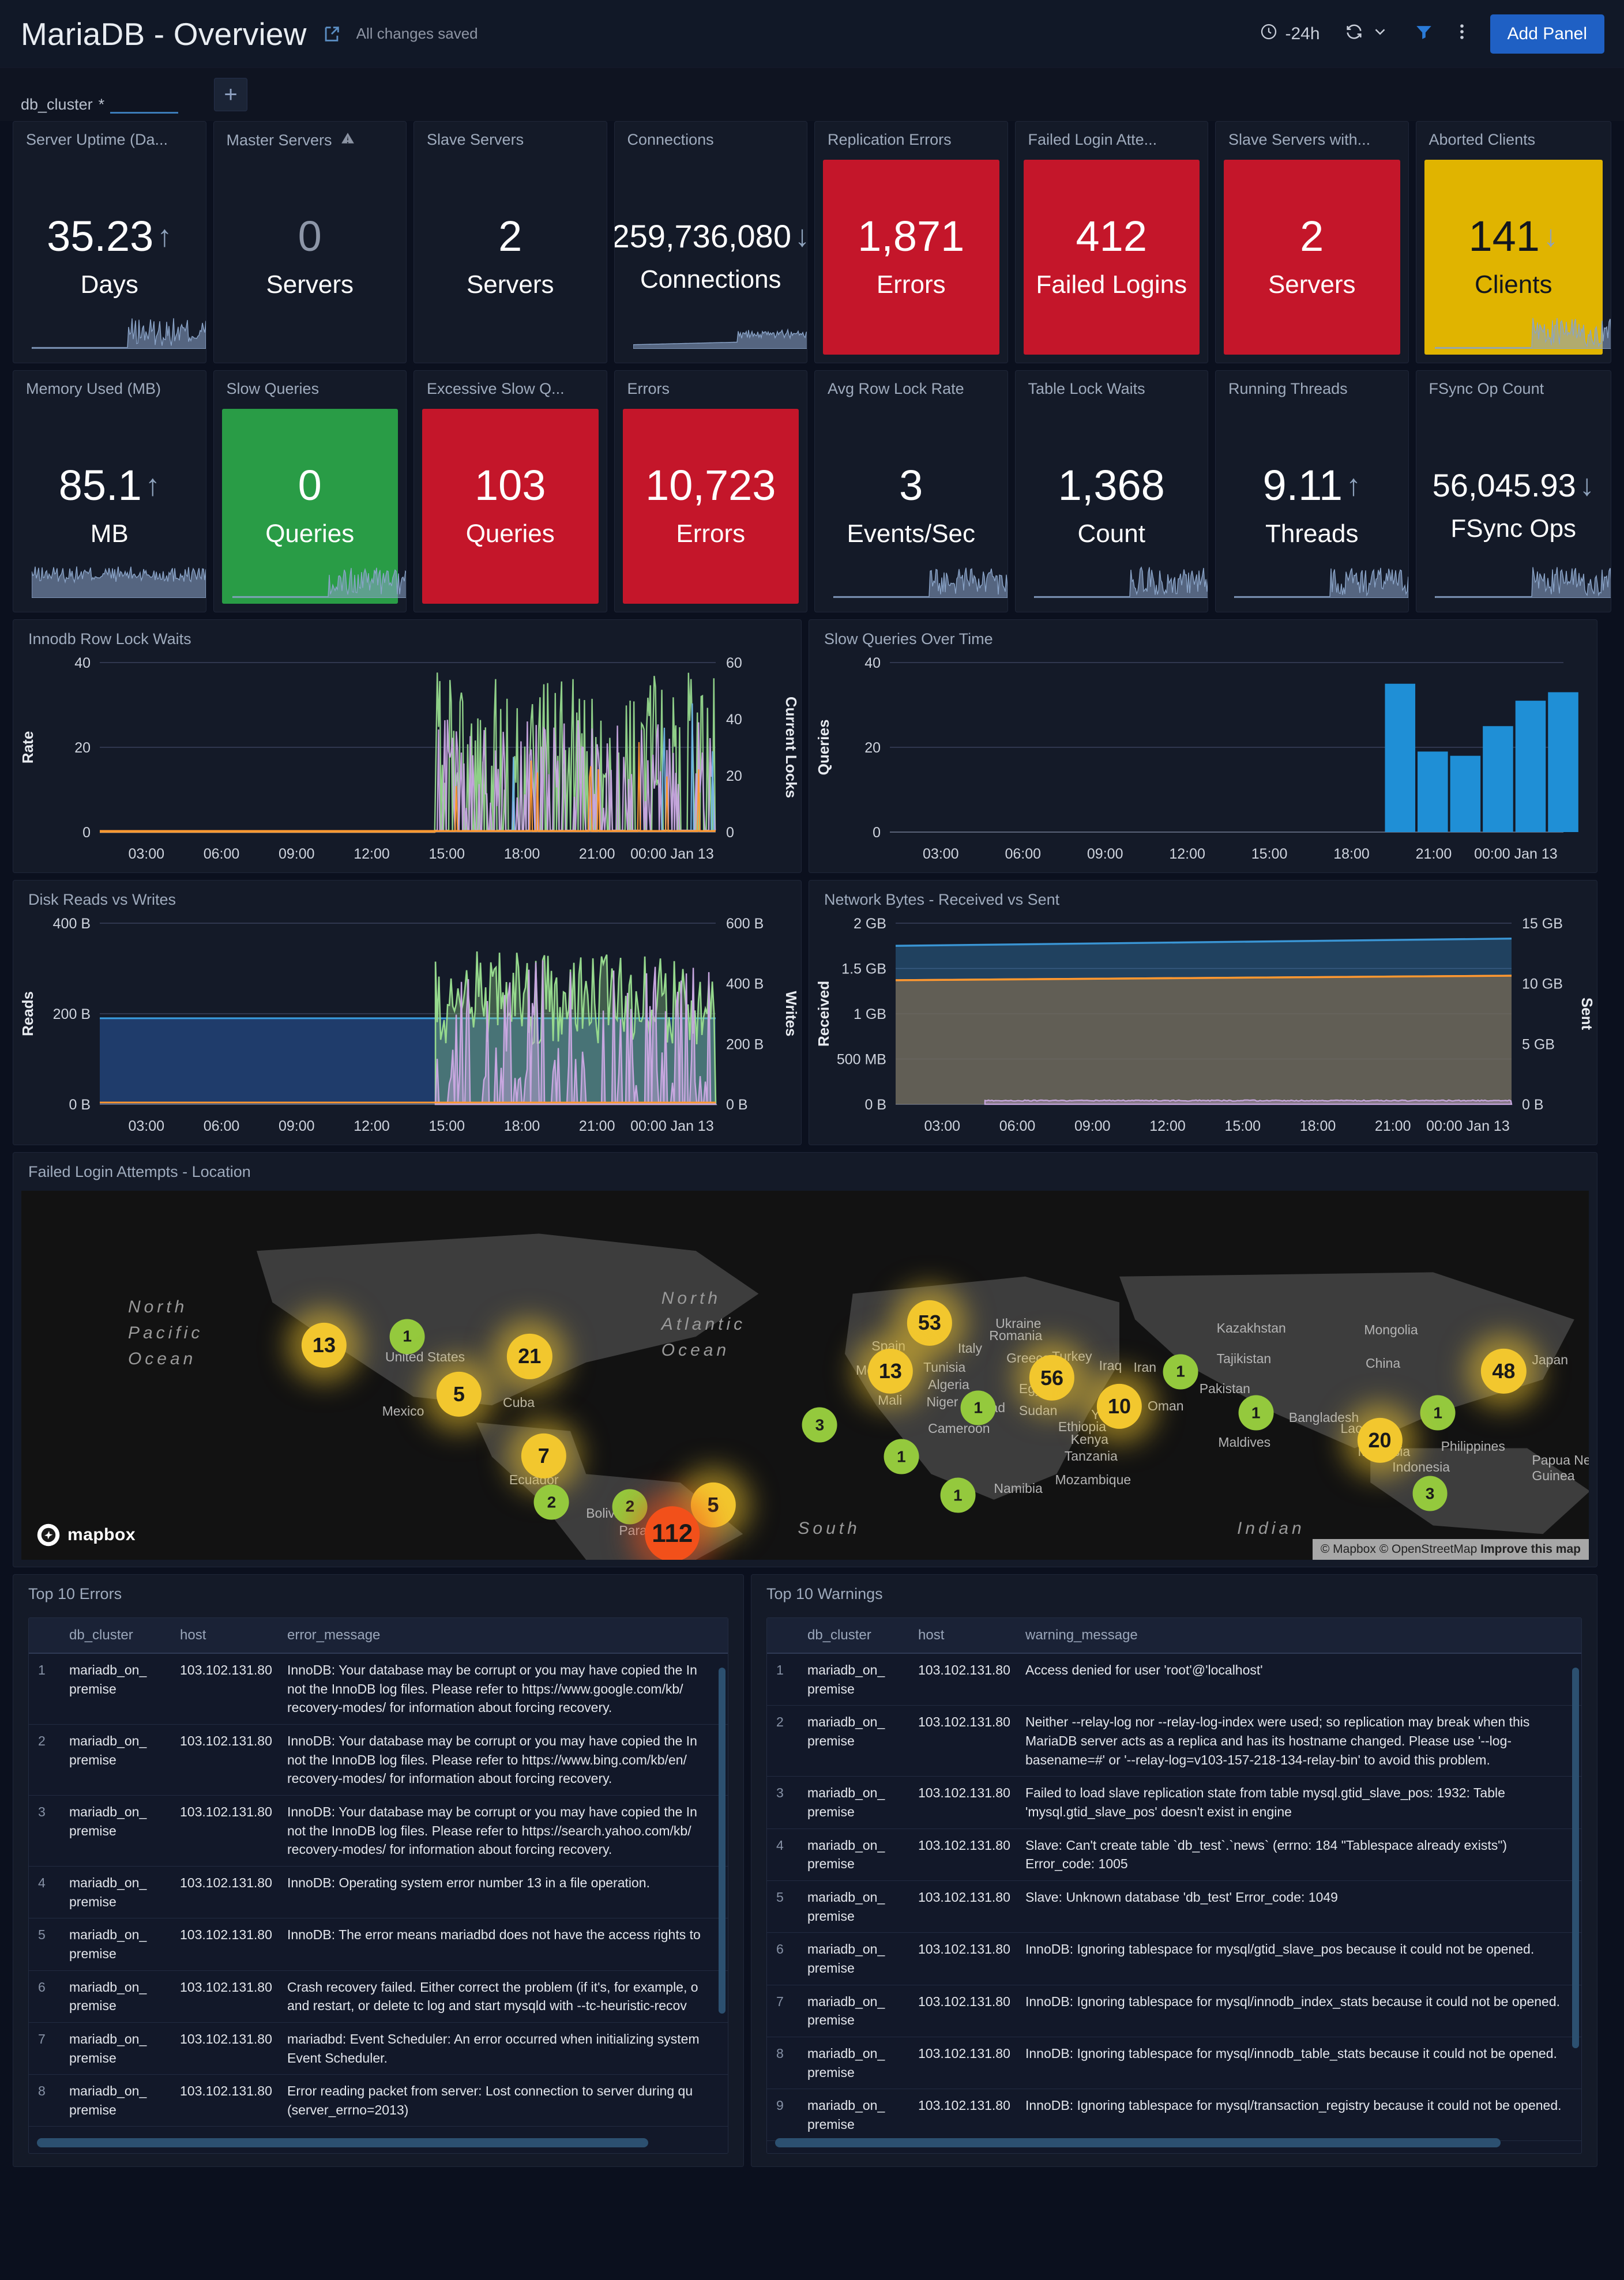 The width and height of the screenshot is (1624, 2280). What do you see at coordinates (911, 135) in the screenshot?
I see `stat-panel-title: Replication Errors` at bounding box center [911, 135].